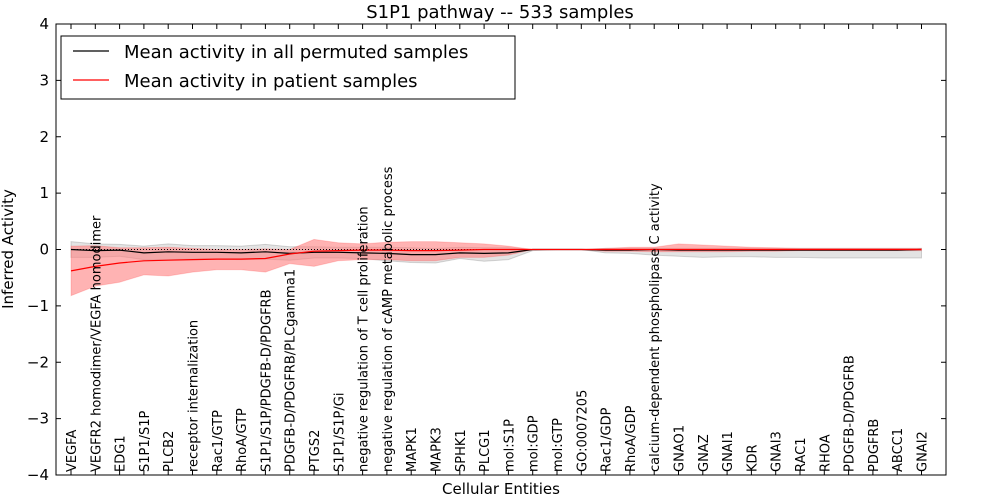 Image resolution: width=1000 pixels, height=500 pixels. What do you see at coordinates (271, 81) in the screenshot?
I see `legend-label-patient: Mean activity in patient samples` at bounding box center [271, 81].